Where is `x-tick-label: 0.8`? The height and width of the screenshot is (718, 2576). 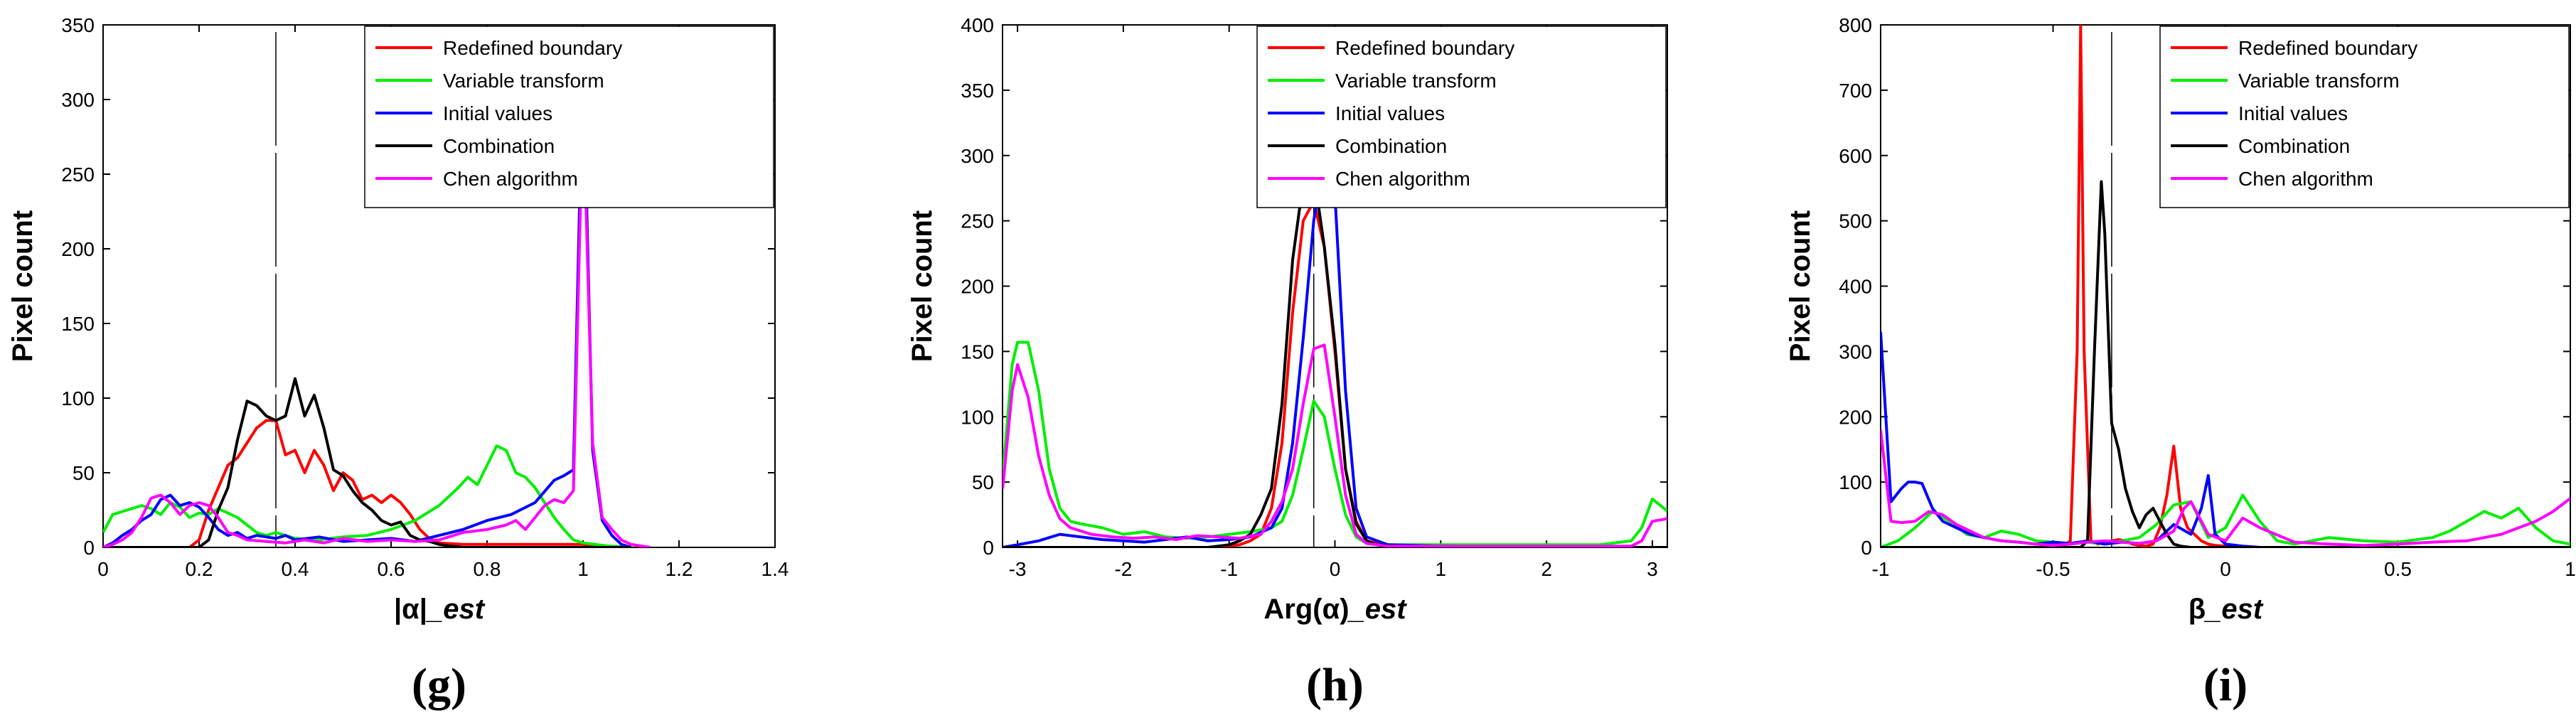 x-tick-label: 0.8 is located at coordinates (487, 569).